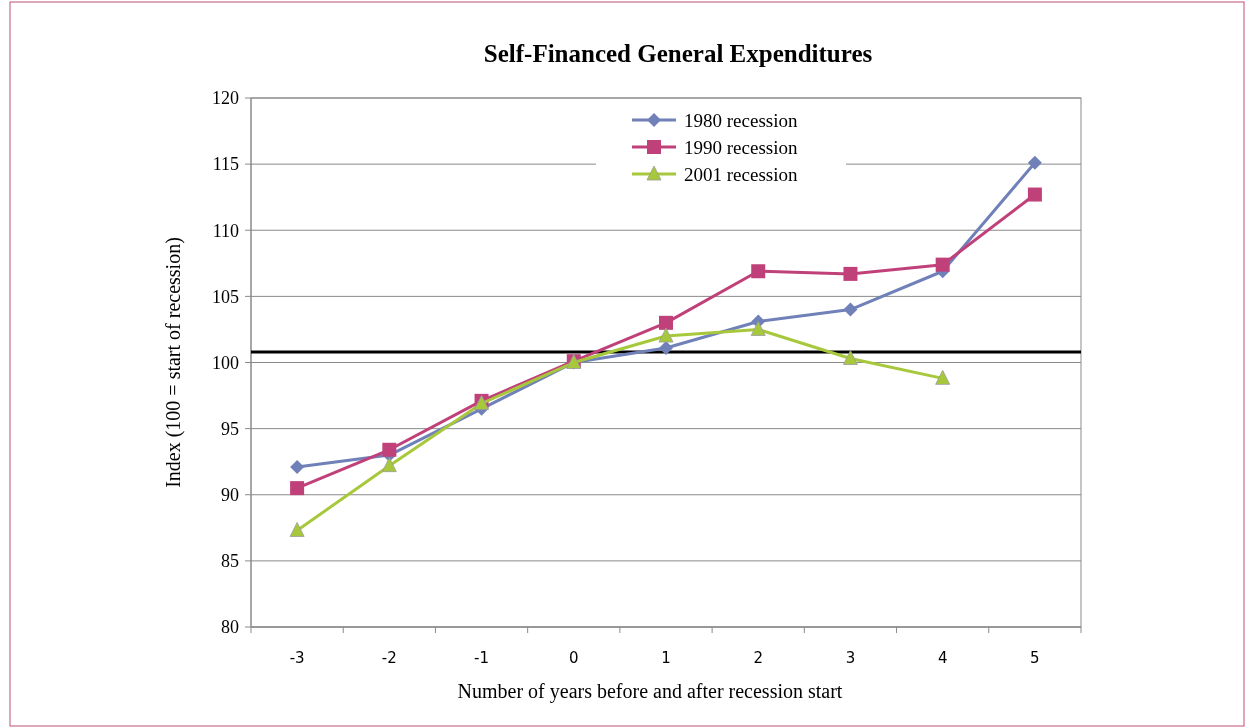 The width and height of the screenshot is (1254, 728). What do you see at coordinates (230, 428) in the screenshot?
I see `y-tick-label: 95` at bounding box center [230, 428].